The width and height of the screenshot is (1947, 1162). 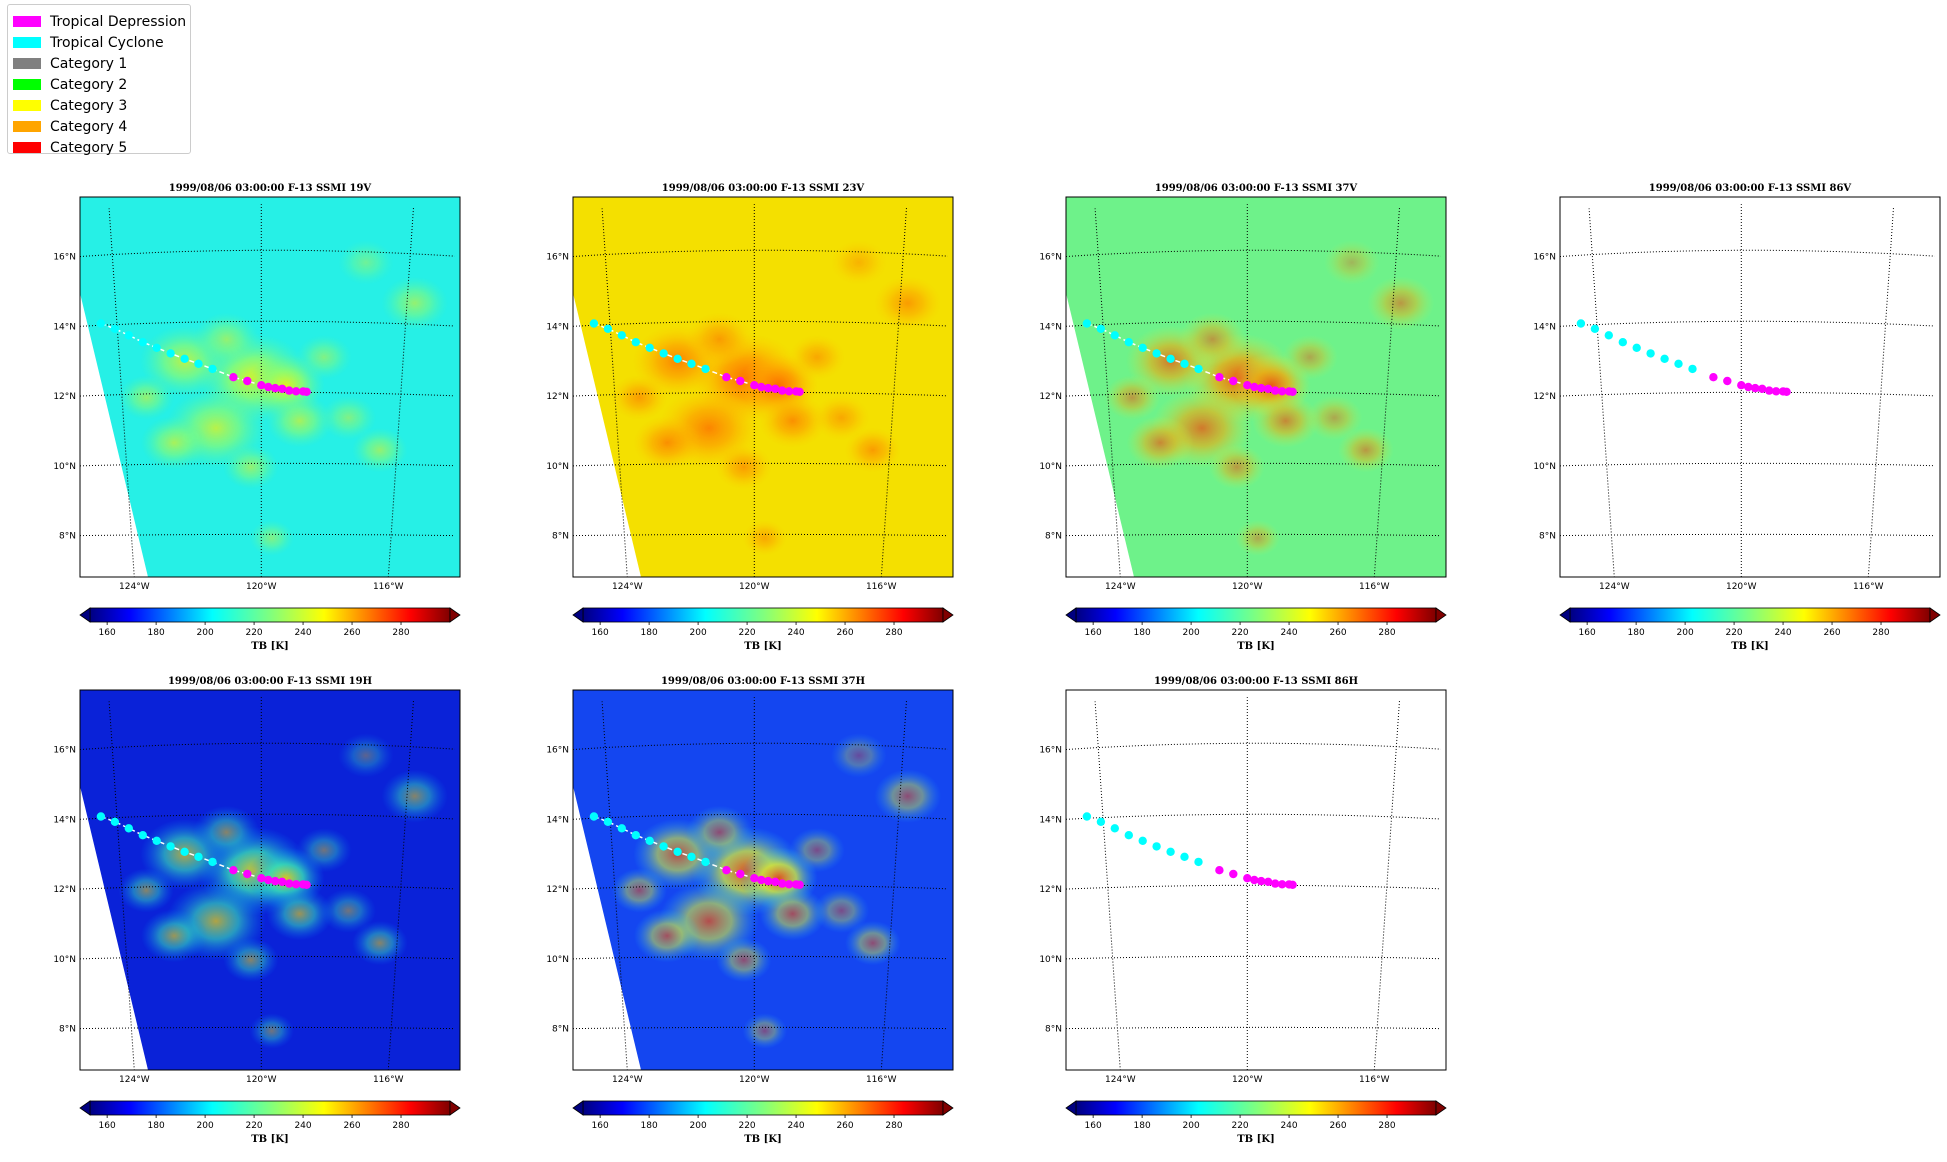 I want to click on colorbar-tick-label: 280, so click(x=893, y=633).